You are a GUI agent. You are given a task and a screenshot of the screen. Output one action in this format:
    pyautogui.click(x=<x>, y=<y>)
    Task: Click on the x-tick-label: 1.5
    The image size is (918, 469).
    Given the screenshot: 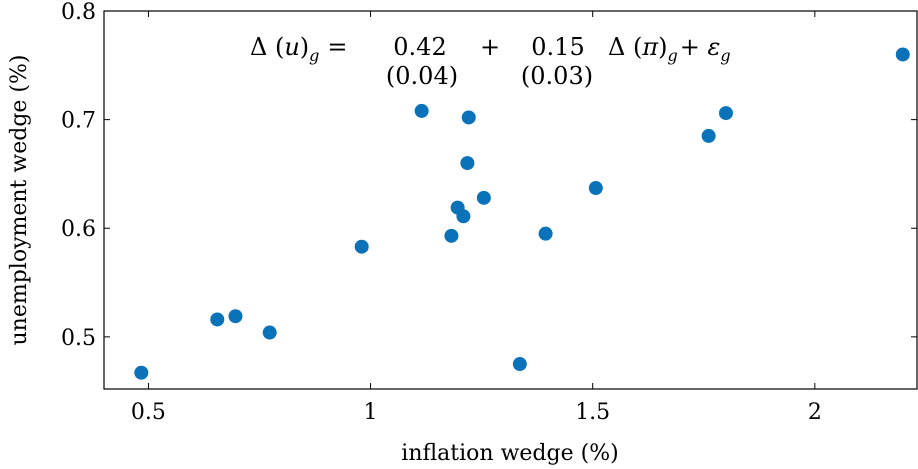 What is the action you would take?
    pyautogui.click(x=592, y=412)
    